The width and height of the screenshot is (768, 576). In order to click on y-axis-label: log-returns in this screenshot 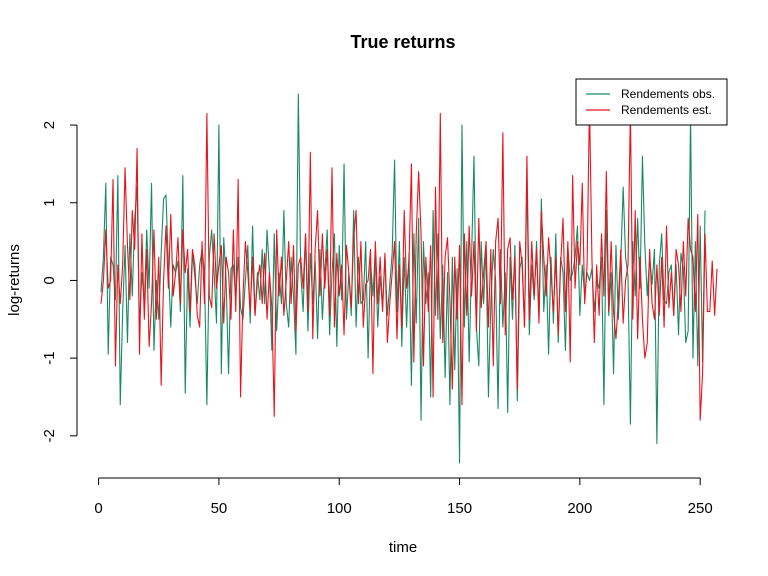, I will do `click(14, 280)`.